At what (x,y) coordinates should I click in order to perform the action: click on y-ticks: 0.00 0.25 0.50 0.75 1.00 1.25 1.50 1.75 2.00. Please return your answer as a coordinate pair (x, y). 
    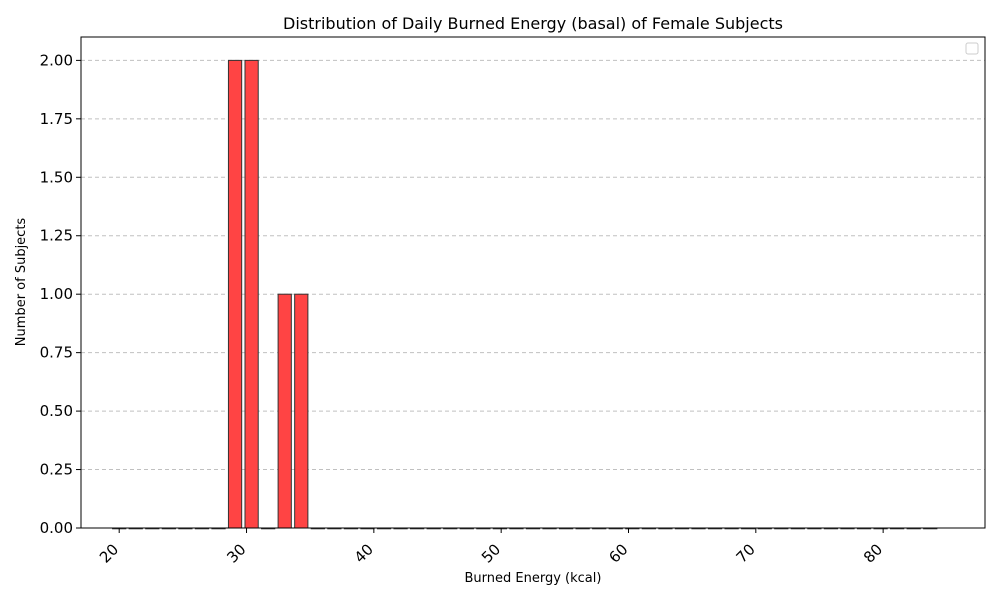
    Looking at the image, I should click on (60, 294).